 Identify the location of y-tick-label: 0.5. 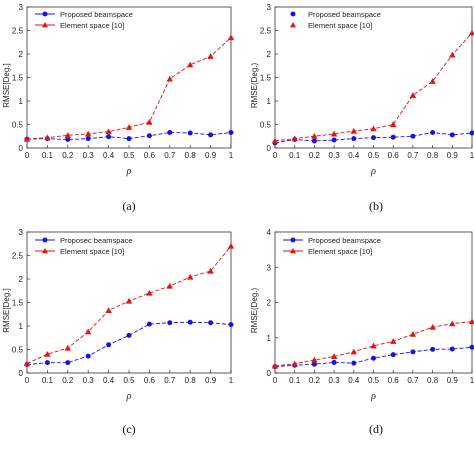
(18, 350).